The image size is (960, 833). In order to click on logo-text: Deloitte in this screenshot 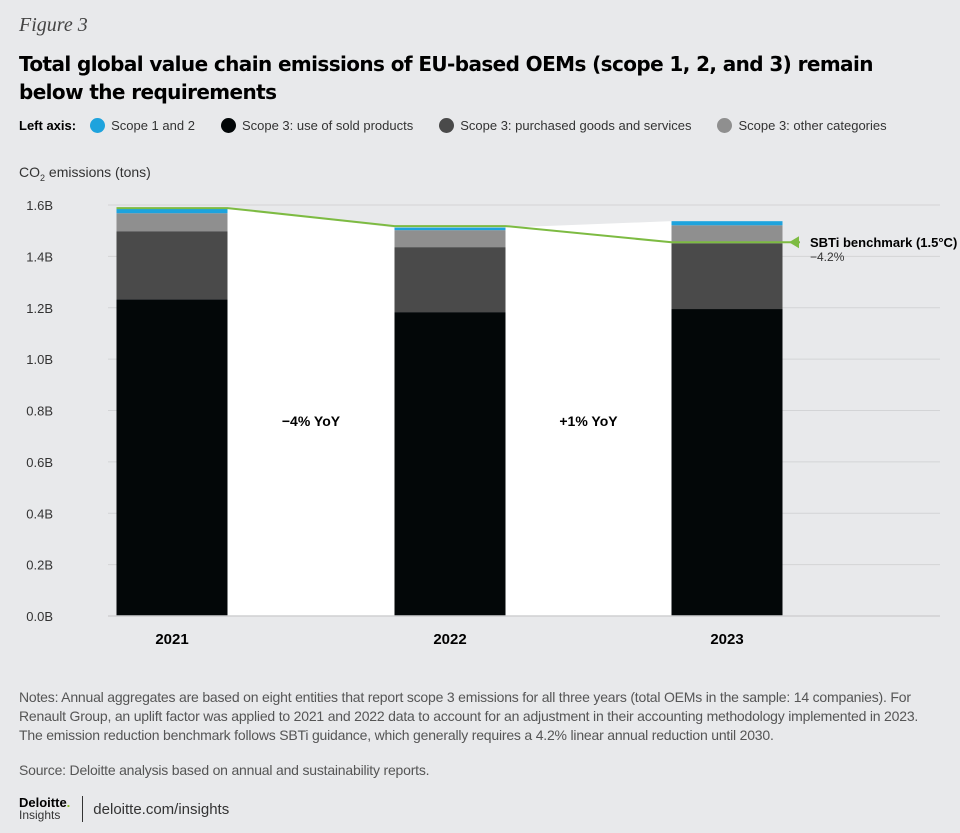, I will do `click(43, 802)`.